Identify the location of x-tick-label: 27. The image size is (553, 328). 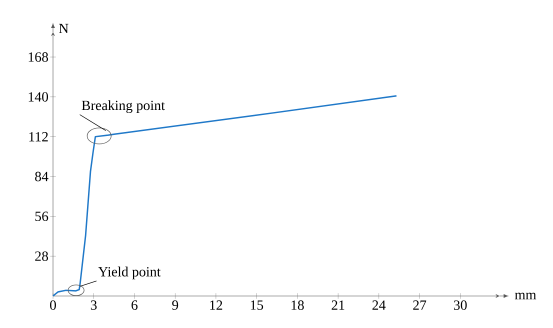
(419, 305).